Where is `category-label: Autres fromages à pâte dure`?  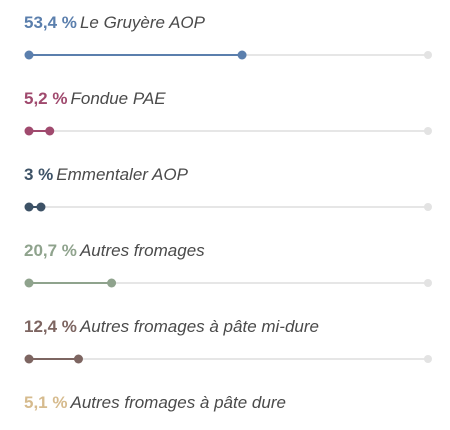 category-label: Autres fromages à pâte dure is located at coordinates (177, 402).